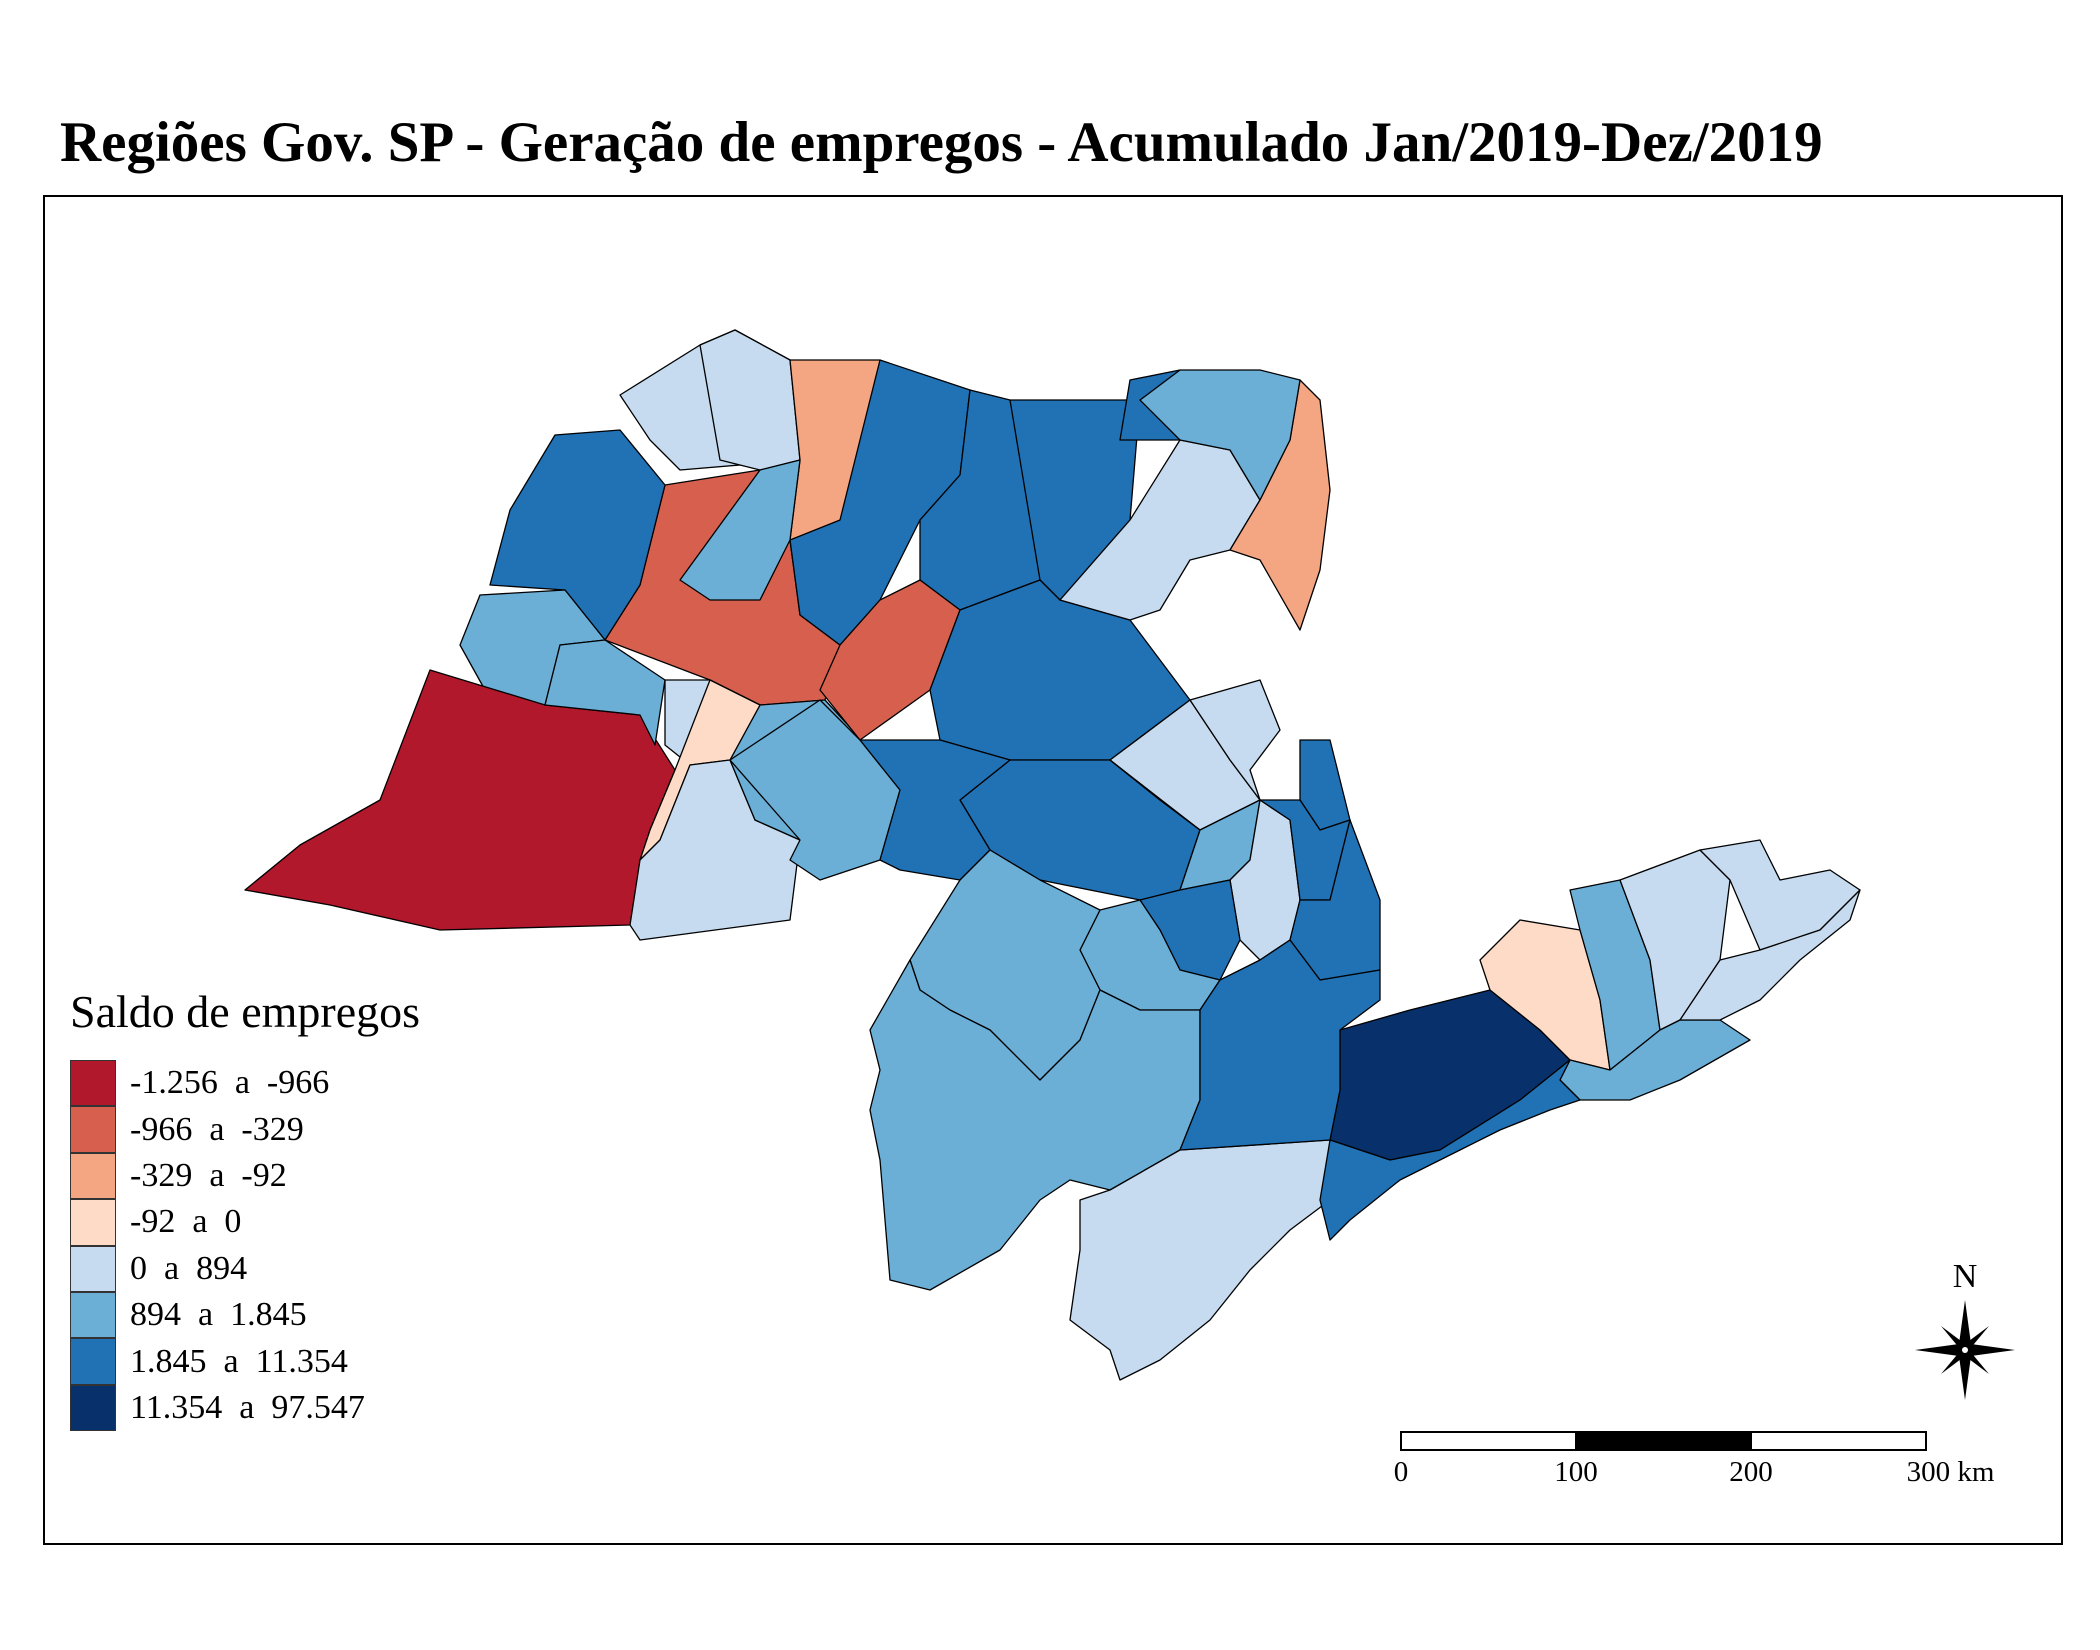  I want to click on legend-item: 894 a 1.845, so click(245, 1315).